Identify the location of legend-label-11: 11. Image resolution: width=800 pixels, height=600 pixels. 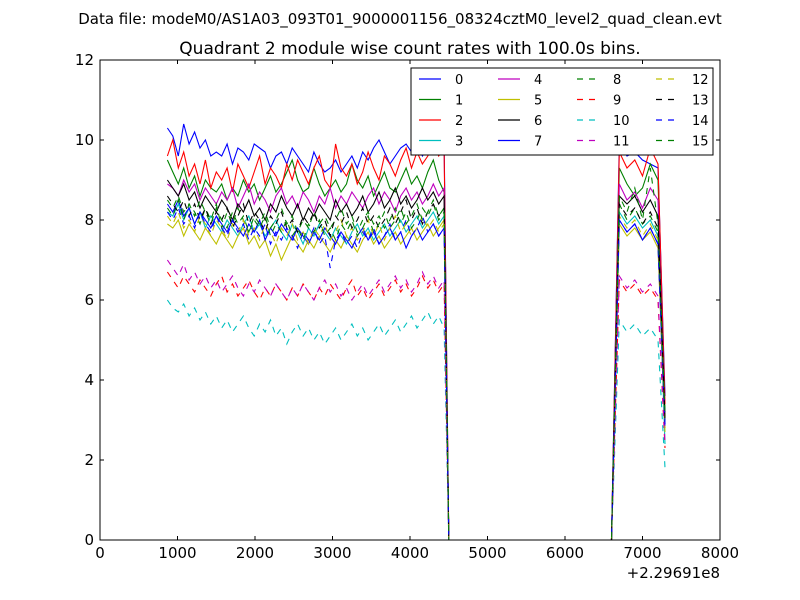
(621, 142).